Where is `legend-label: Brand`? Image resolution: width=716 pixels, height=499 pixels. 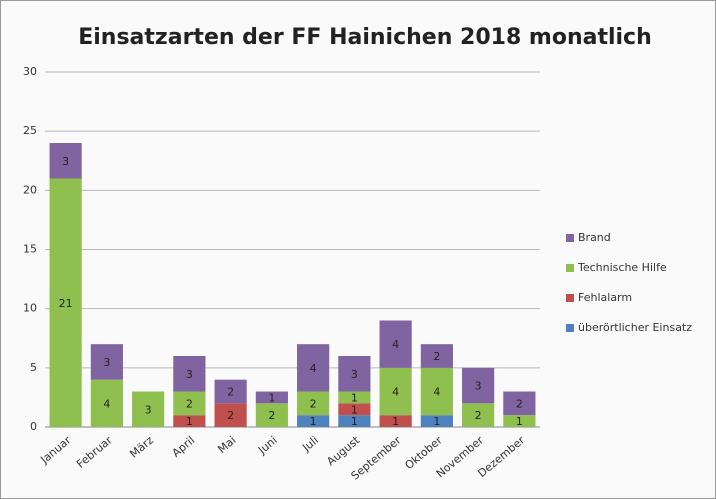
legend-label: Brand is located at coordinates (594, 237).